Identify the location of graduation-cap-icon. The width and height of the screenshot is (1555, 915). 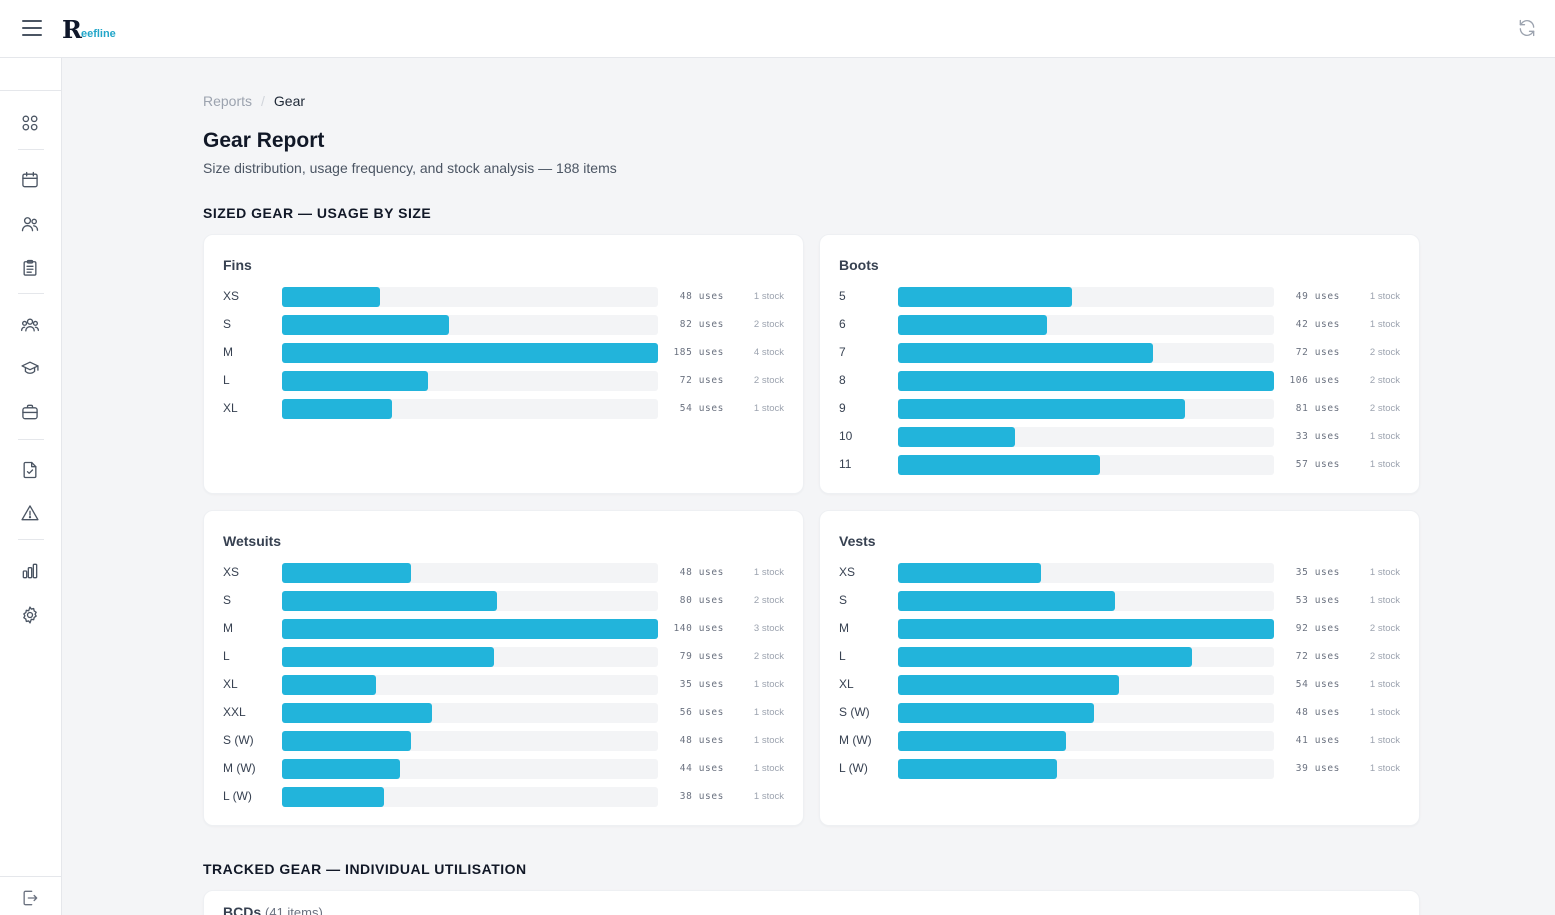
(31, 369).